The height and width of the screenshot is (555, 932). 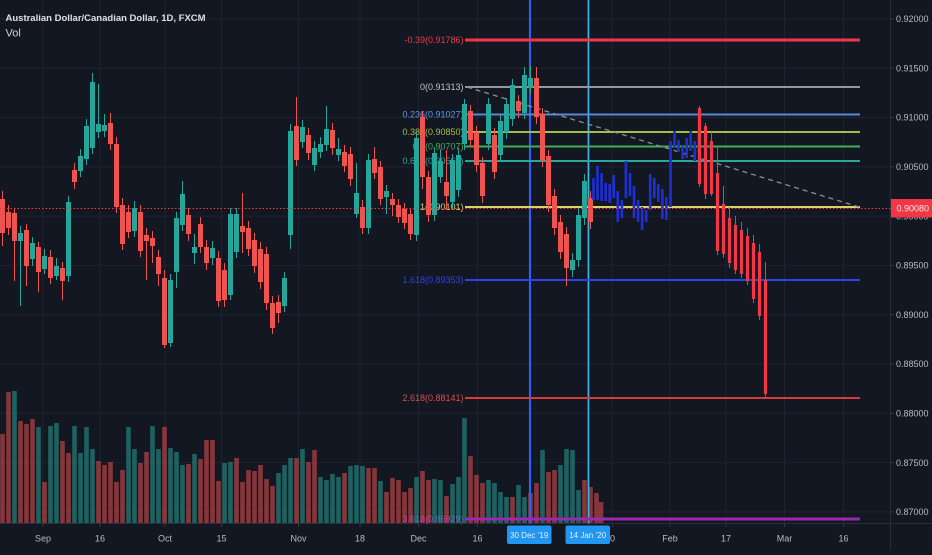 I want to click on svg-text: 0.92000, so click(x=912, y=19).